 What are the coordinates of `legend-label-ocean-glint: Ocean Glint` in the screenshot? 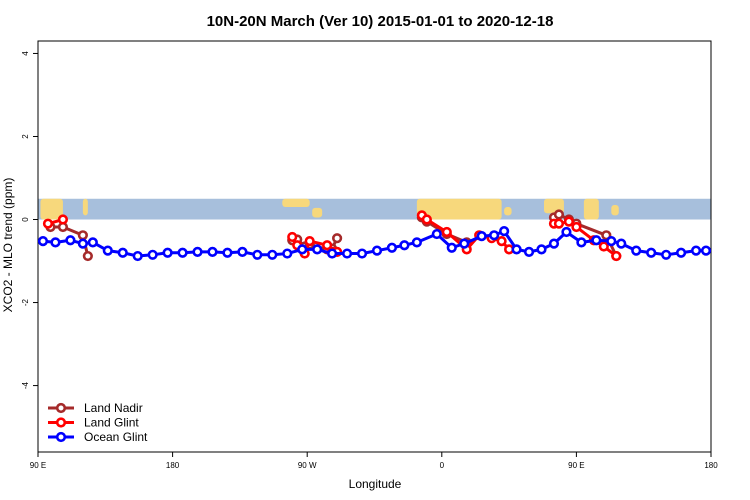 It's located at (116, 437).